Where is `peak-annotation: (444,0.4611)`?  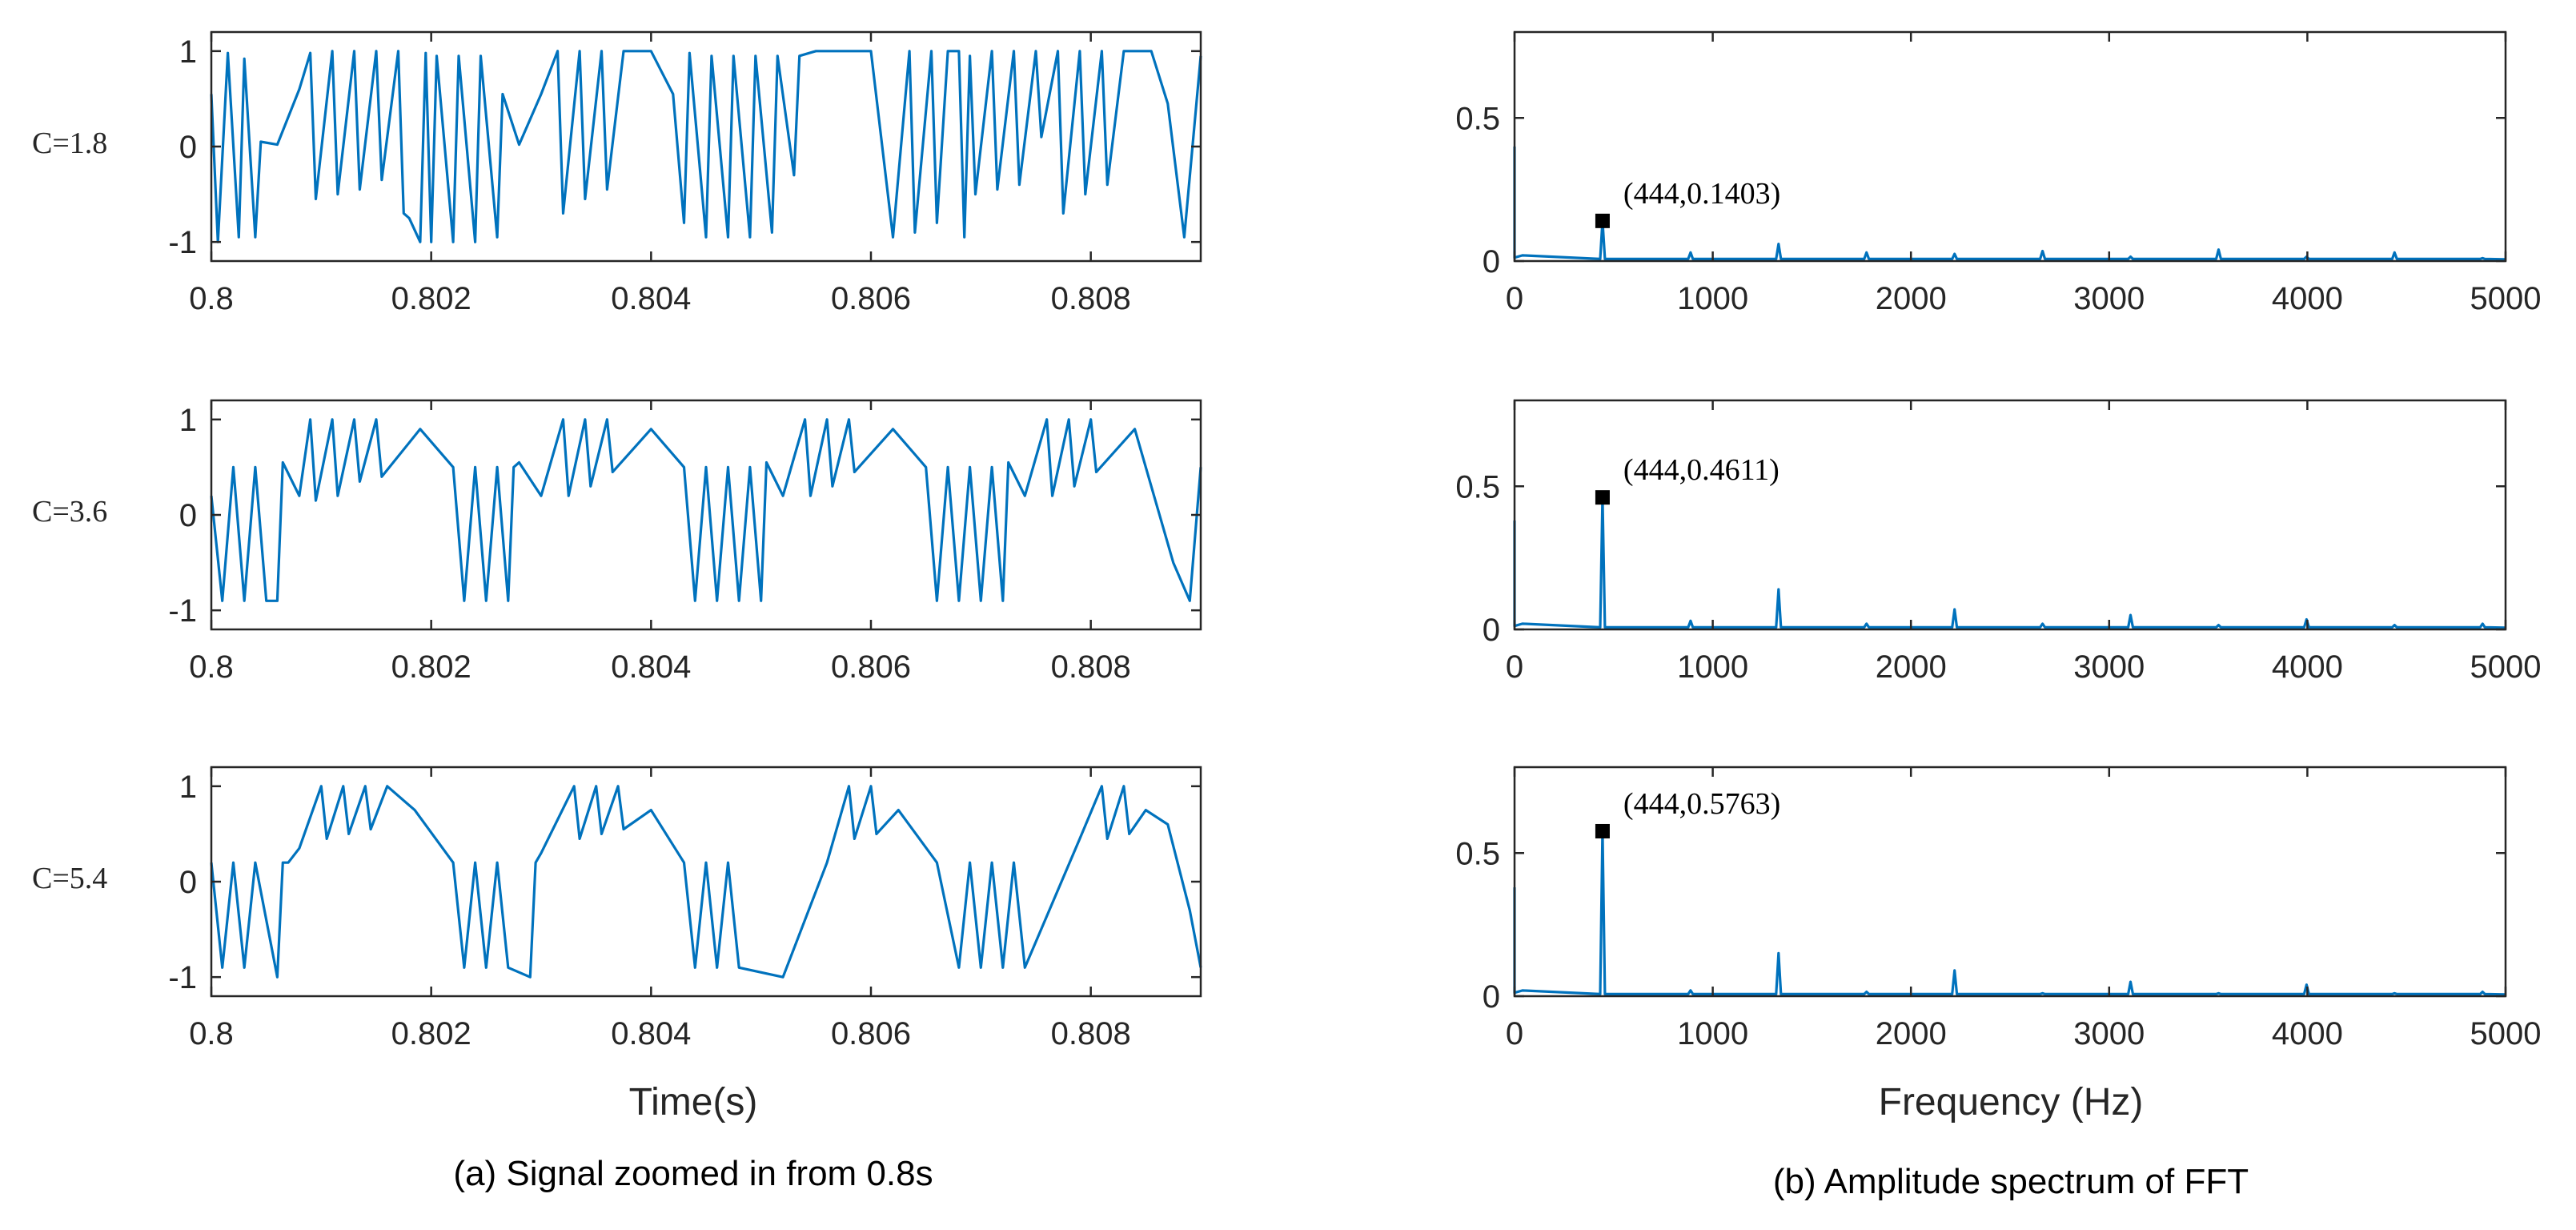
peak-annotation: (444,0.4611) is located at coordinates (1702, 470).